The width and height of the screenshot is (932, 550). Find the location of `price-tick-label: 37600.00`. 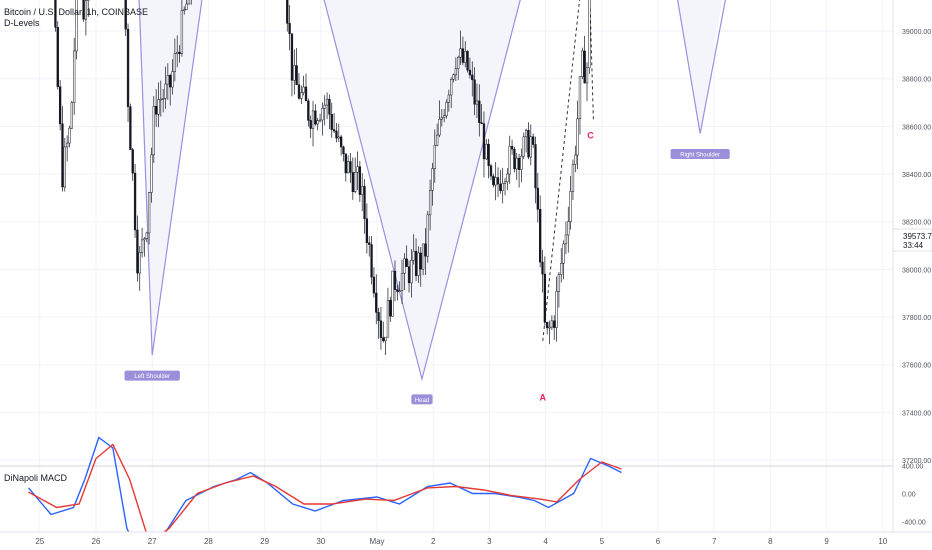

price-tick-label: 37600.00 is located at coordinates (916, 366).